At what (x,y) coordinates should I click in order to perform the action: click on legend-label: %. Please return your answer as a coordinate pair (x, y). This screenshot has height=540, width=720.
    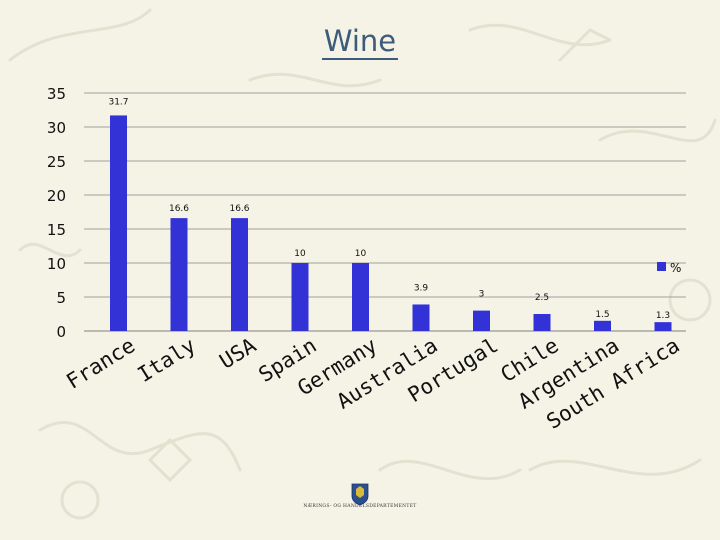
    Looking at the image, I should click on (675, 268).